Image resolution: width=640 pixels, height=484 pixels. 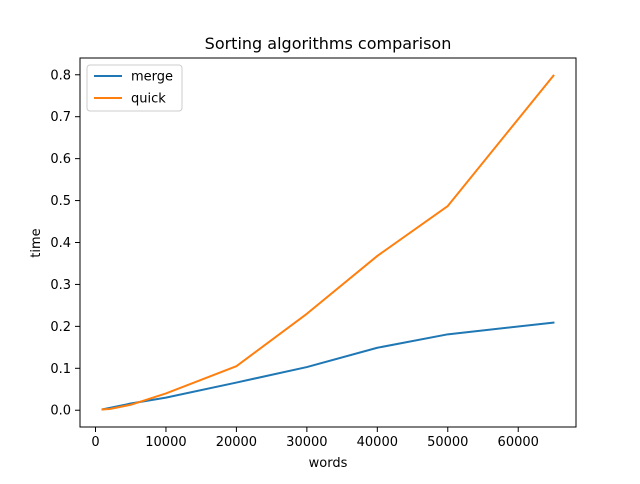 What do you see at coordinates (60, 285) in the screenshot?
I see `y-tick-label: 0.3` at bounding box center [60, 285].